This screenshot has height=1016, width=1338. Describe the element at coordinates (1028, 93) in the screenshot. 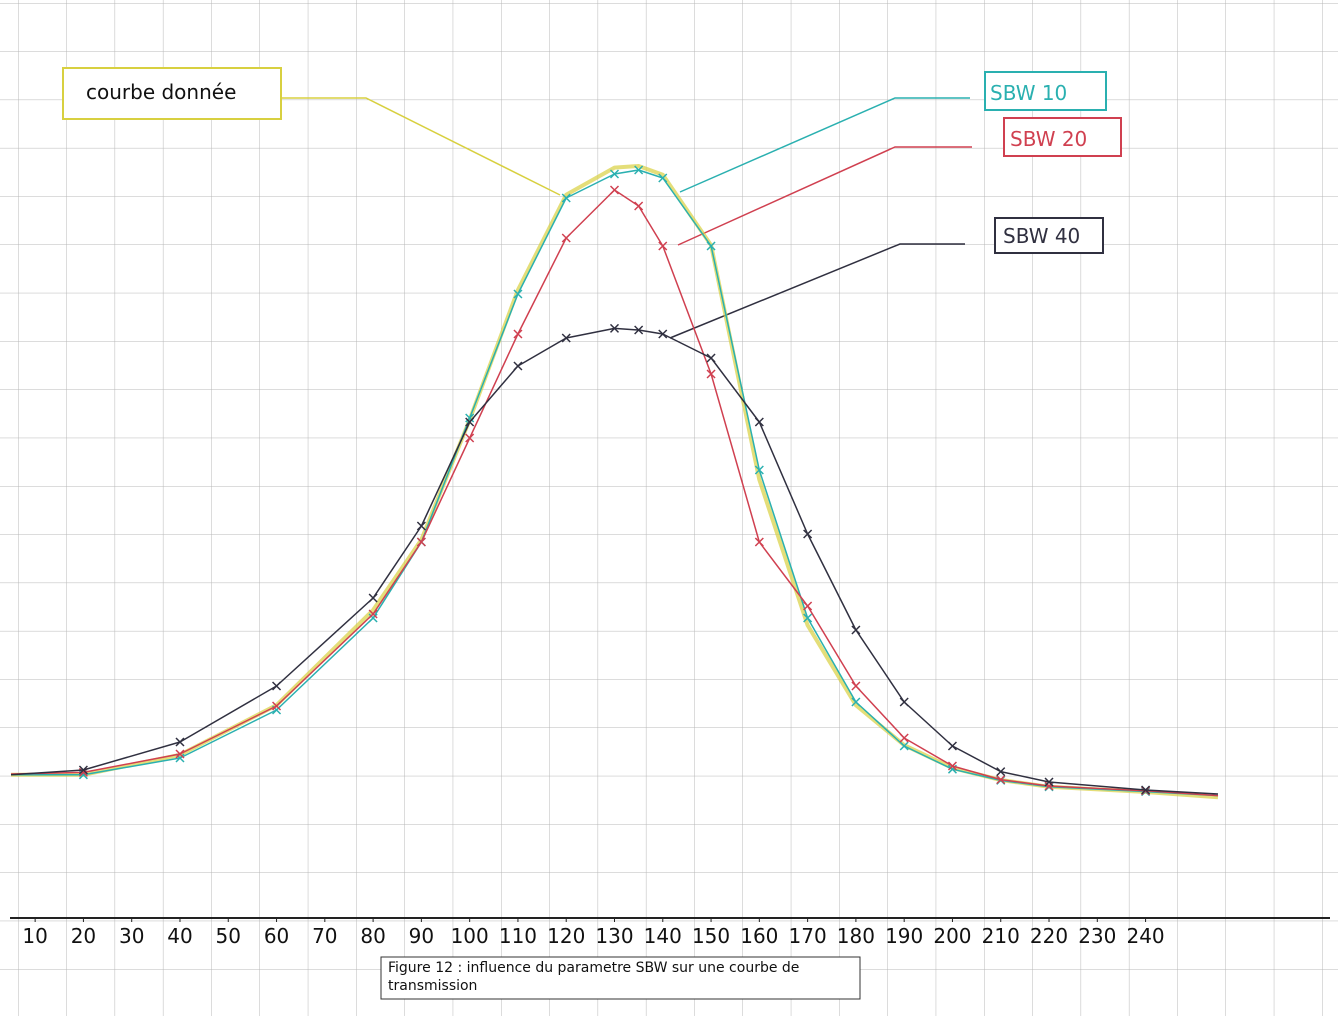

I see `legend-label: SBW 10` at that location.